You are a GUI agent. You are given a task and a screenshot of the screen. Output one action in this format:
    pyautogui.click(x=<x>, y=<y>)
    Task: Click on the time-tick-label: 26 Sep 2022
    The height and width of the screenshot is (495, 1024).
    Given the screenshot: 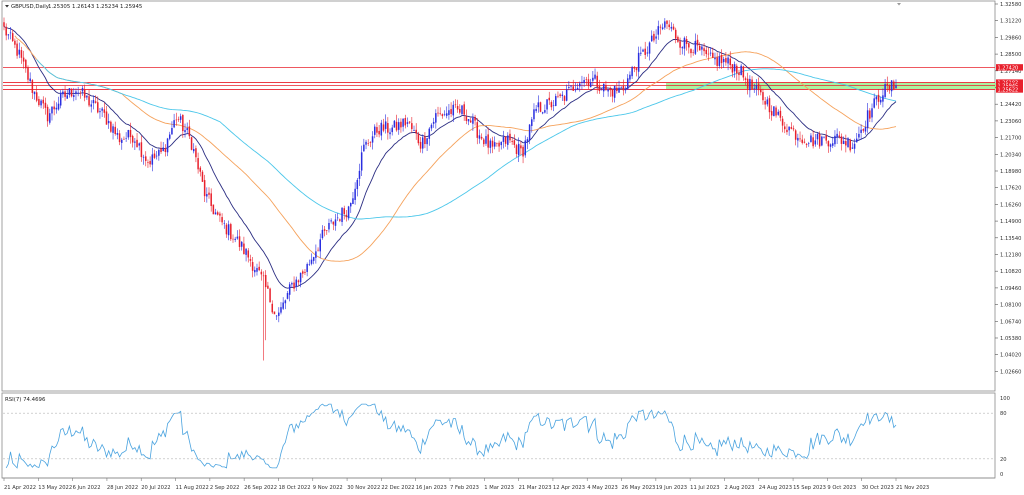 What is the action you would take?
    pyautogui.click(x=260, y=488)
    